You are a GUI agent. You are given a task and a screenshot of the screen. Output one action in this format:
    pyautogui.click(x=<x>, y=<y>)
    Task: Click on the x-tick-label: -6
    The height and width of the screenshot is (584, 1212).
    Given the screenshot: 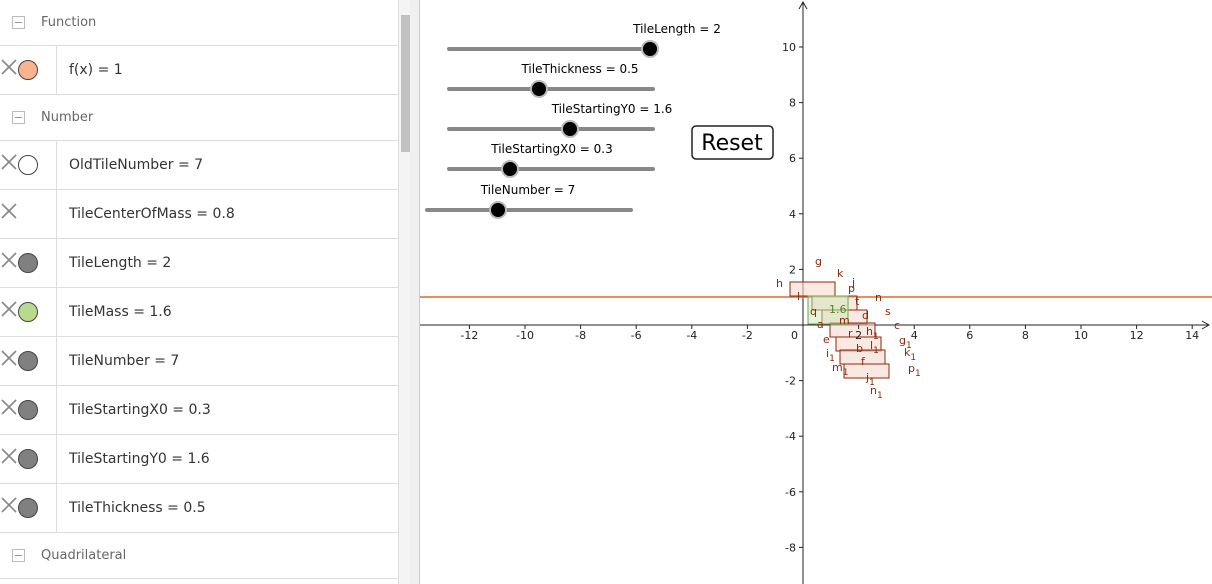 What is the action you would take?
    pyautogui.click(x=636, y=335)
    